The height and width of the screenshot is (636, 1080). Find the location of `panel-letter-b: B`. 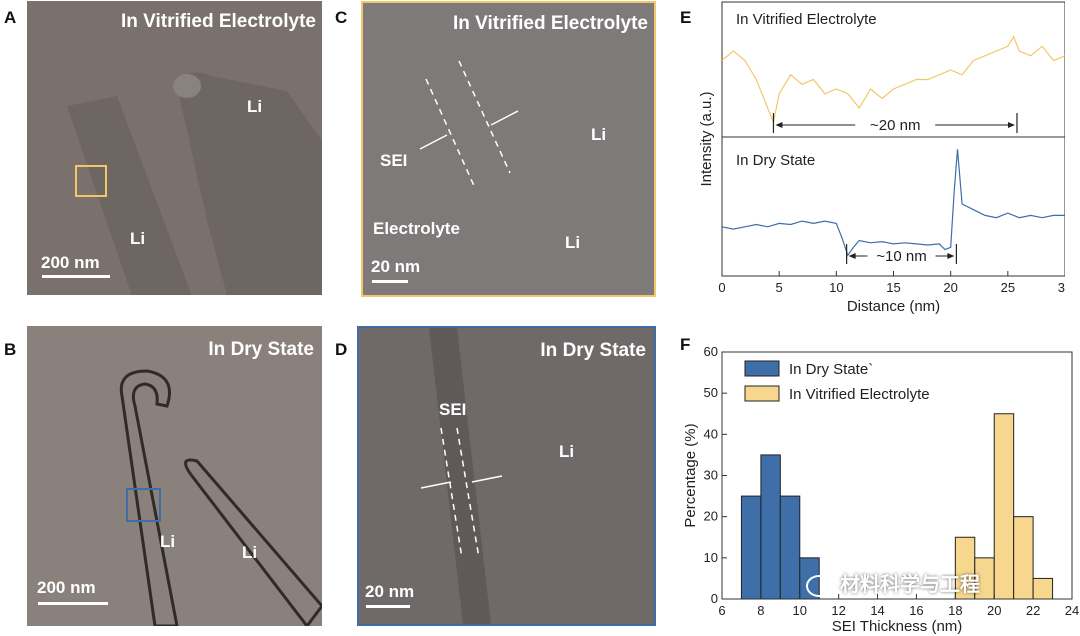

panel-letter-b: B is located at coordinates (10, 349).